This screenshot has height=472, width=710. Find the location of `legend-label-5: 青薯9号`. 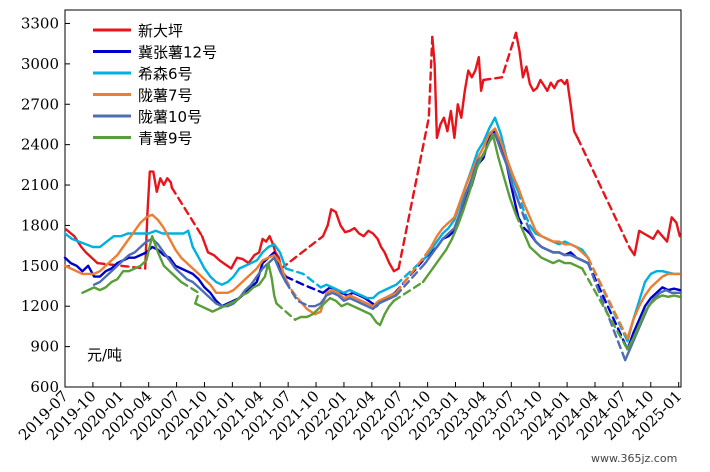

legend-label-5: 青薯9号 is located at coordinates (165, 139).